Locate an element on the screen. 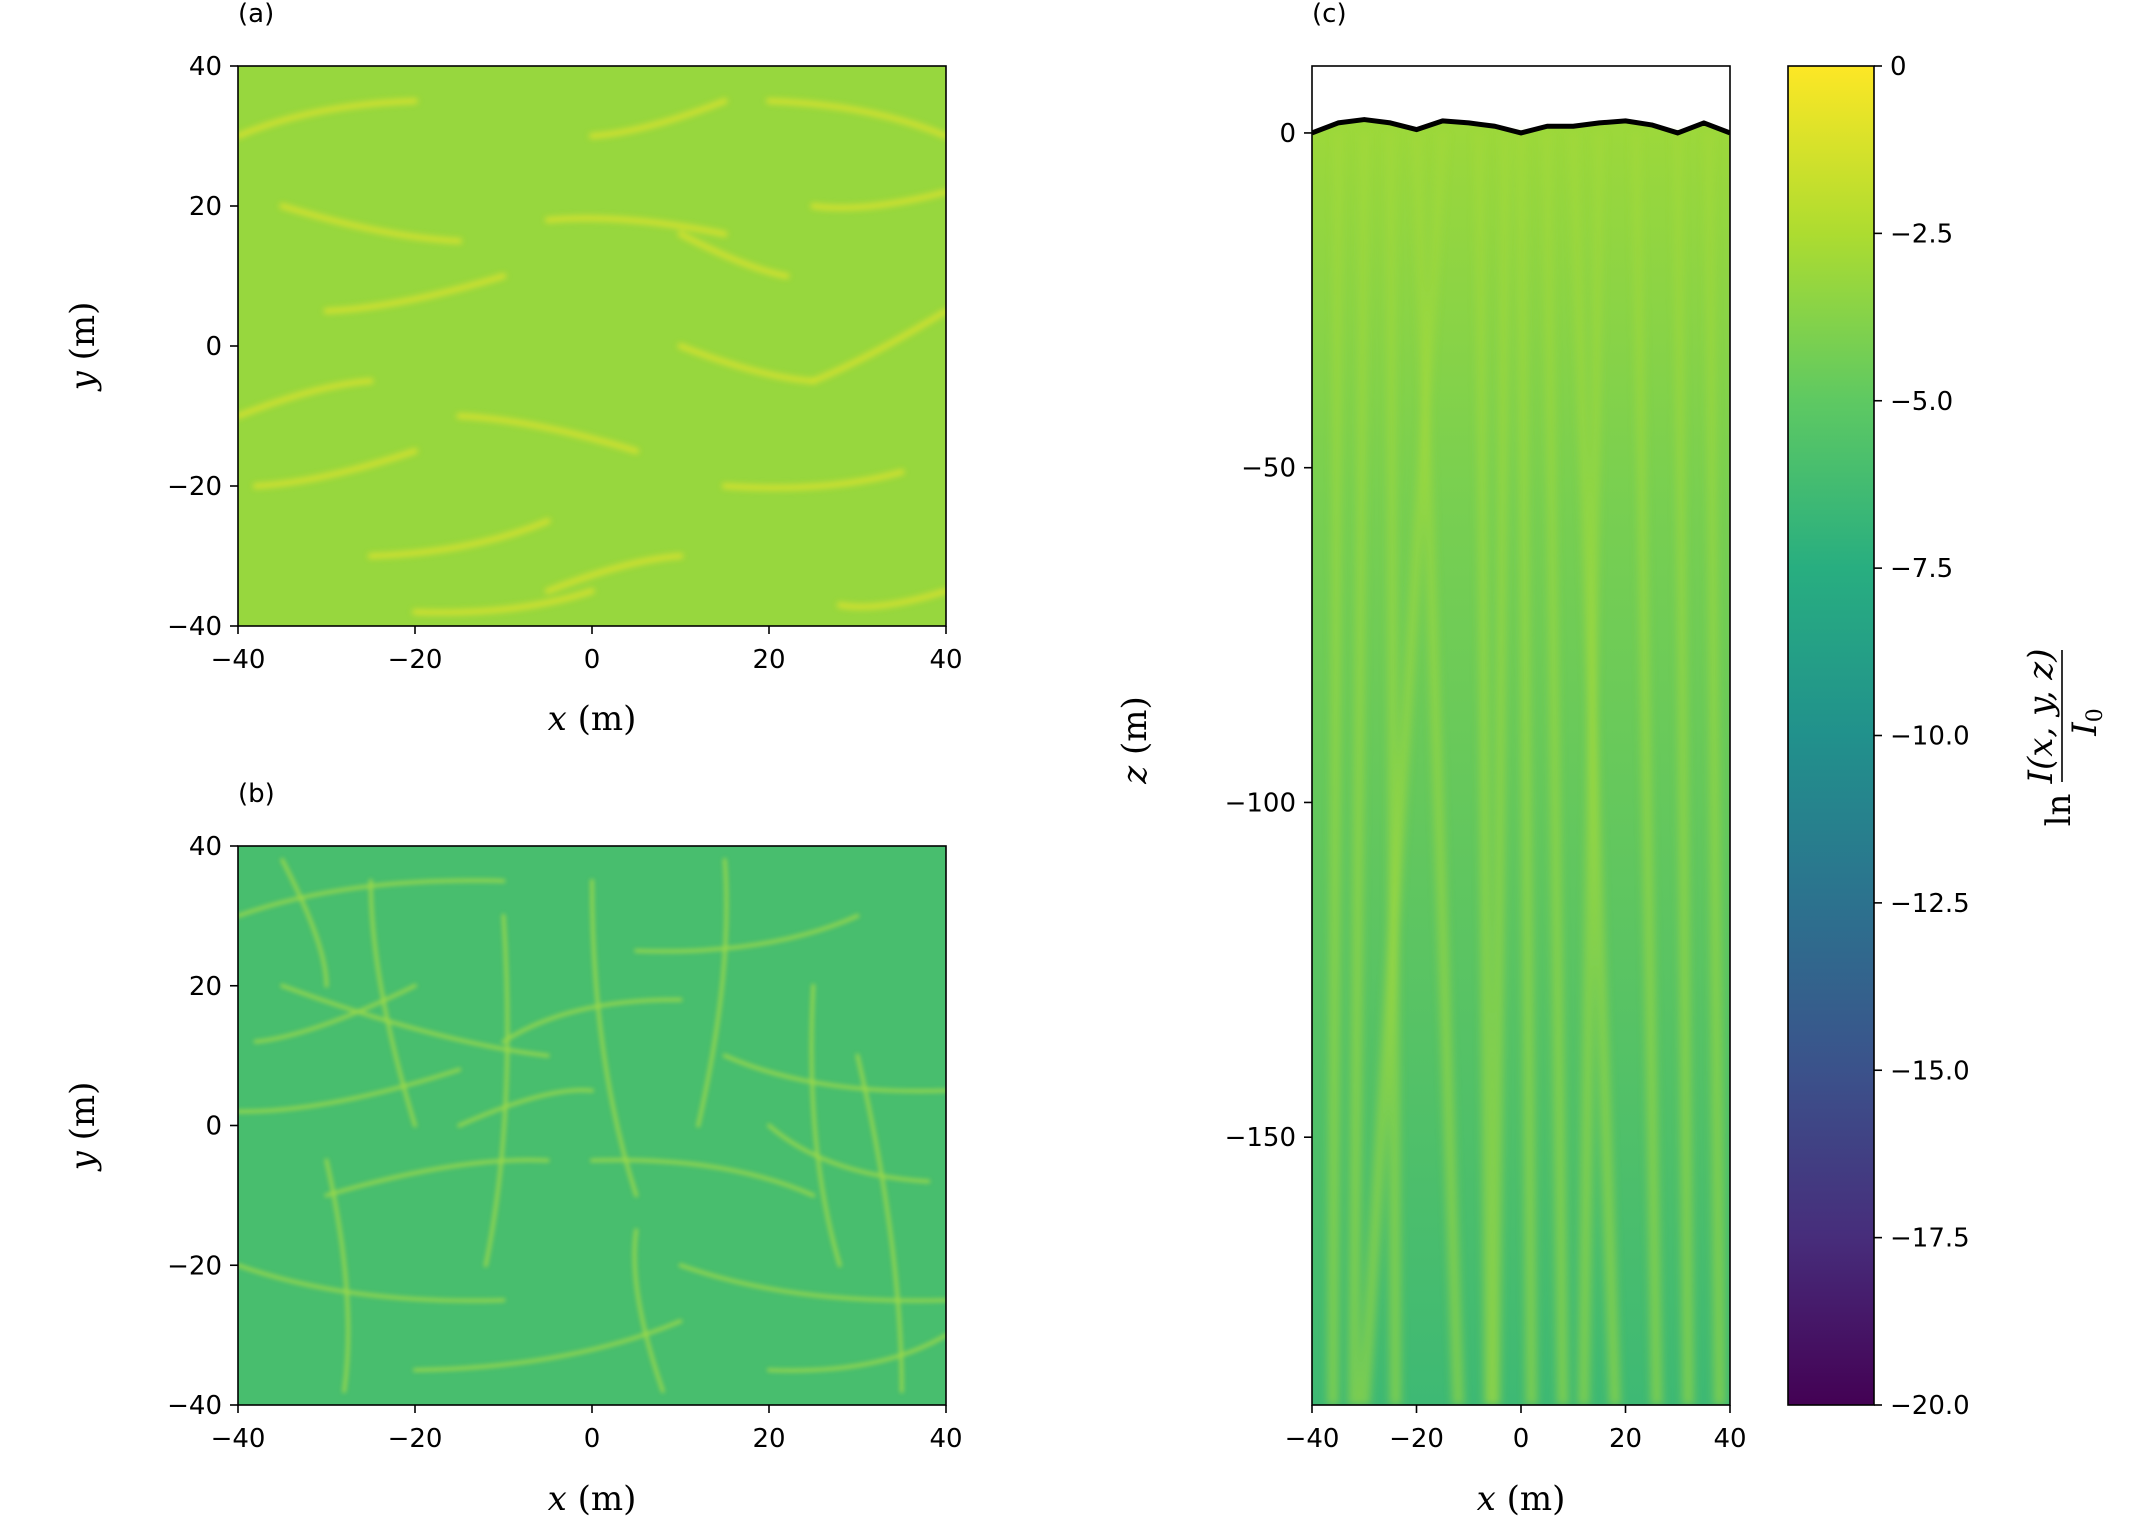 This screenshot has height=1522, width=2154. panel-a-ylabel: y (m) is located at coordinates (83, 347).